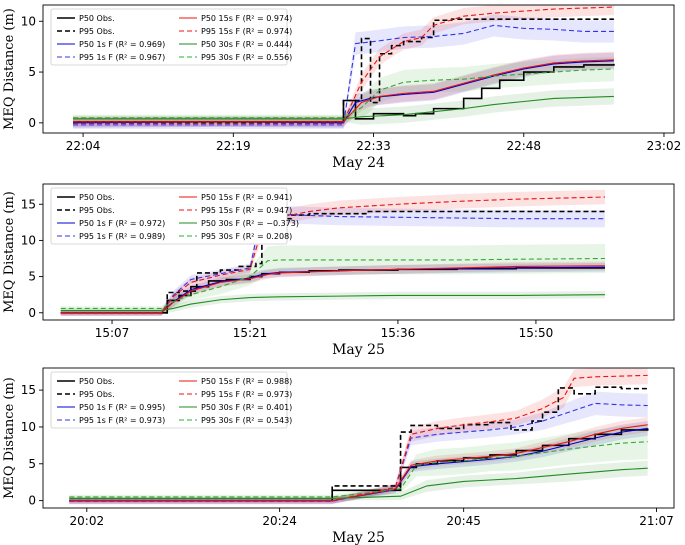  Describe the element at coordinates (358, 163) in the screenshot. I see `x-axis-label: May 24` at that location.